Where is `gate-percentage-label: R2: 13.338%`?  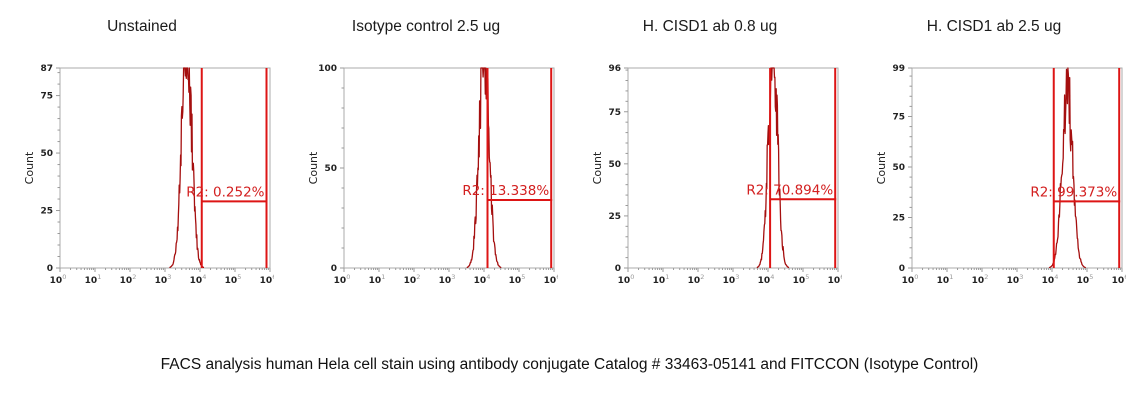 gate-percentage-label: R2: 13.338% is located at coordinates (505, 191).